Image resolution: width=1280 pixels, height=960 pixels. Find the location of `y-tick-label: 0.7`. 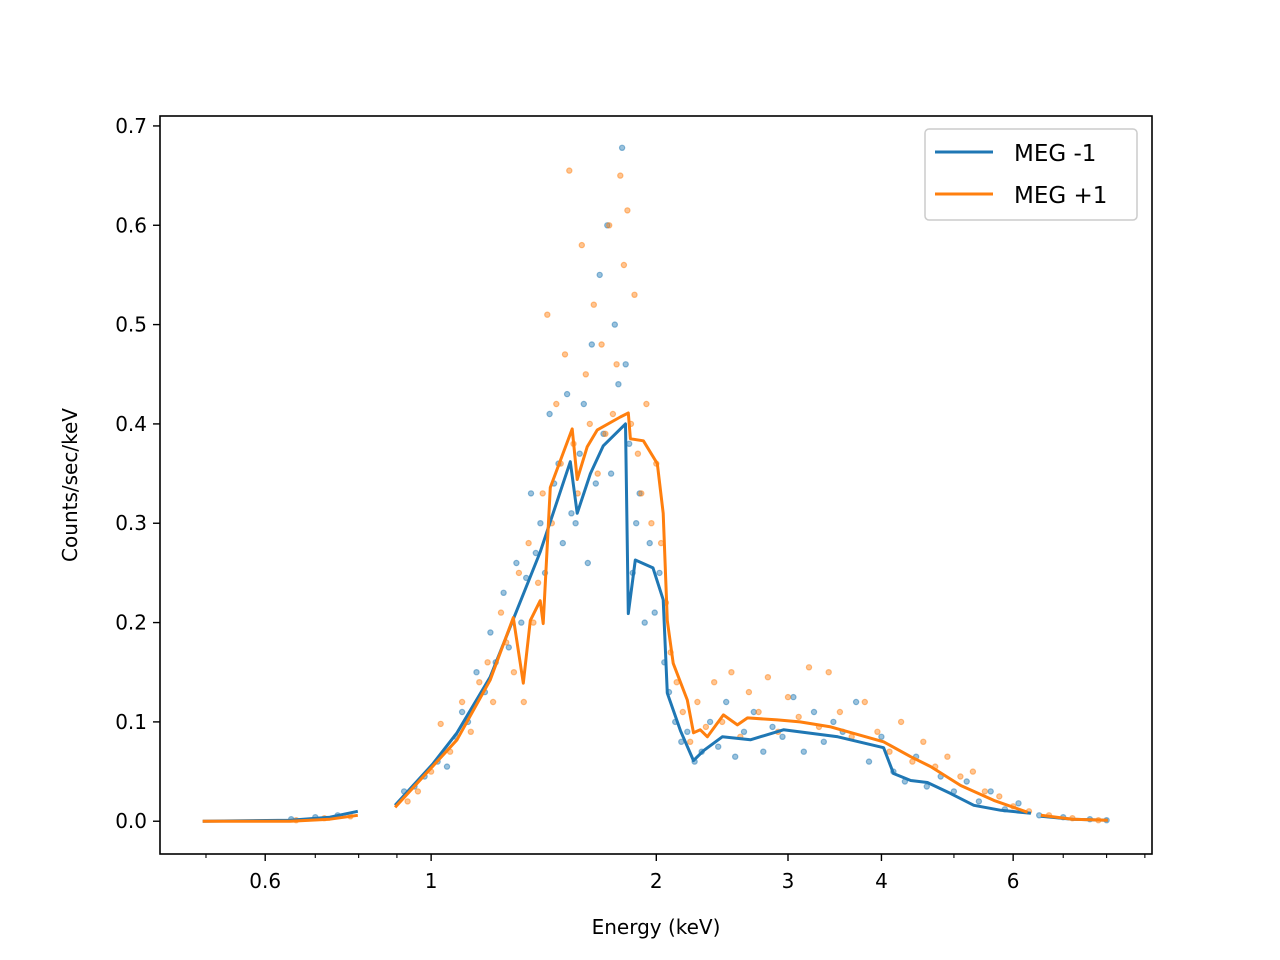

y-tick-label: 0.7 is located at coordinates (131, 126).